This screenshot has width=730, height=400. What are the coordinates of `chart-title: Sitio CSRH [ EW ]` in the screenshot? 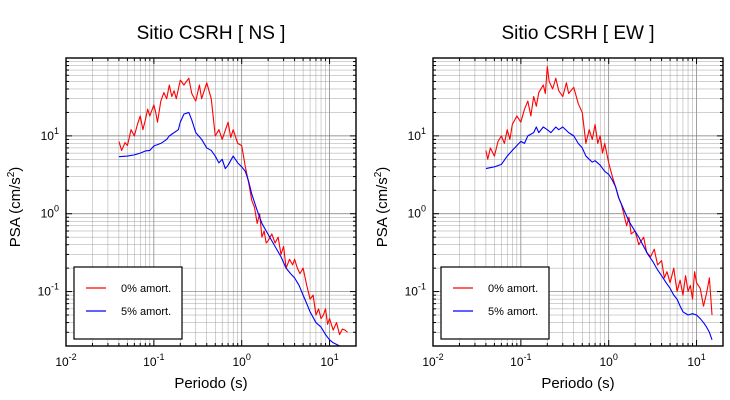 It's located at (577, 33).